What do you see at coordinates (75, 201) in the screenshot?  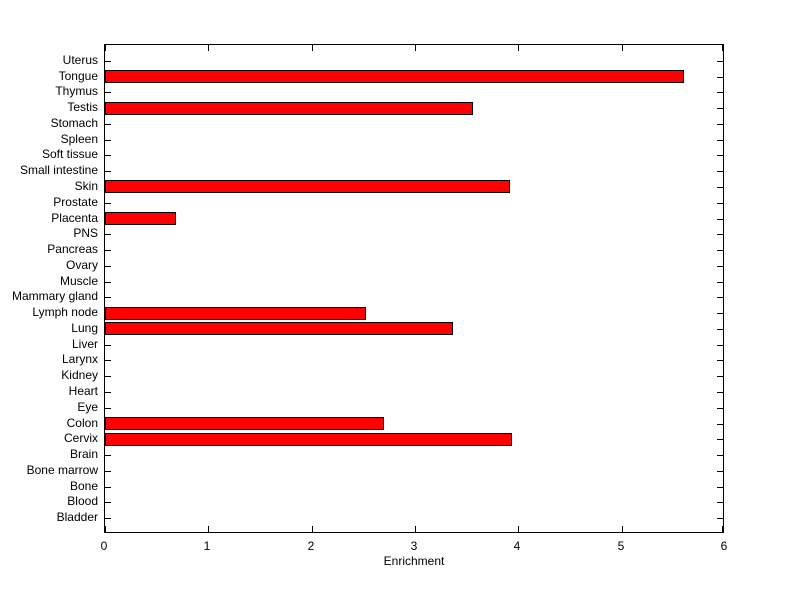 I see `y-tick-label: Prostate` at bounding box center [75, 201].